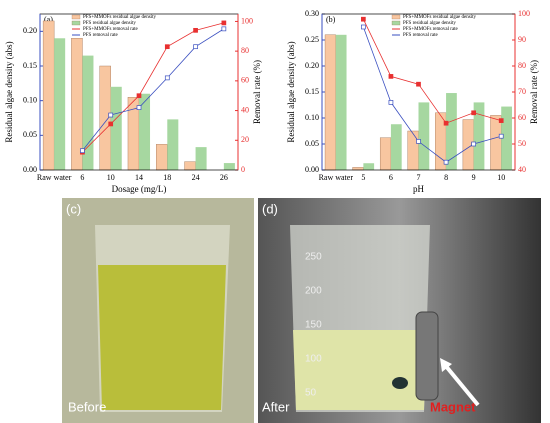 This screenshot has width=550, height=423. I want to click on caption: Before, so click(87, 406).